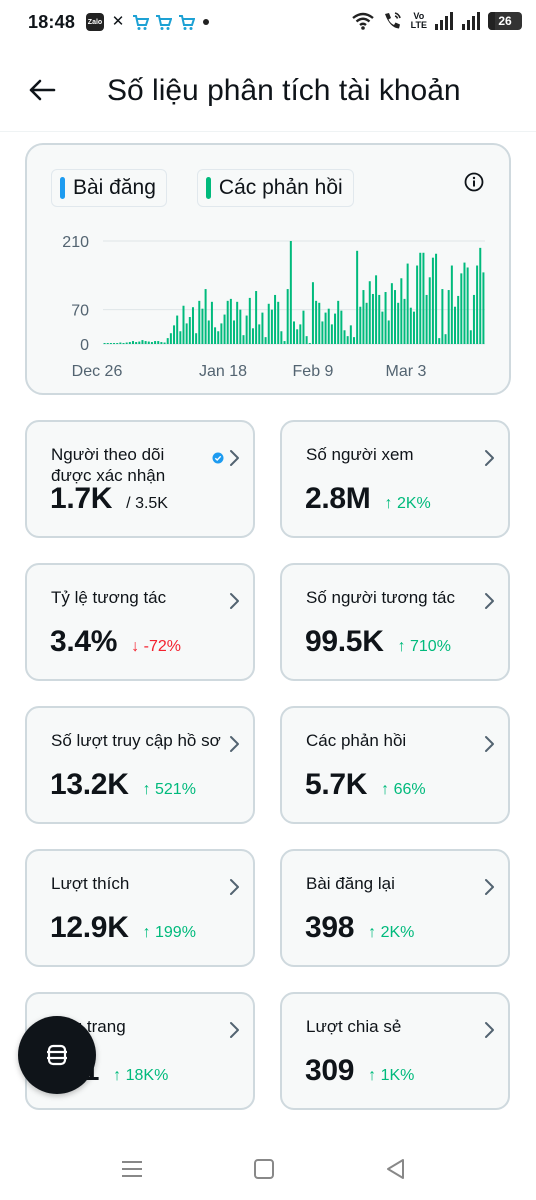 This screenshot has height=1200, width=536. What do you see at coordinates (336, 784) in the screenshot?
I see `metric-value: 5.7K` at bounding box center [336, 784].